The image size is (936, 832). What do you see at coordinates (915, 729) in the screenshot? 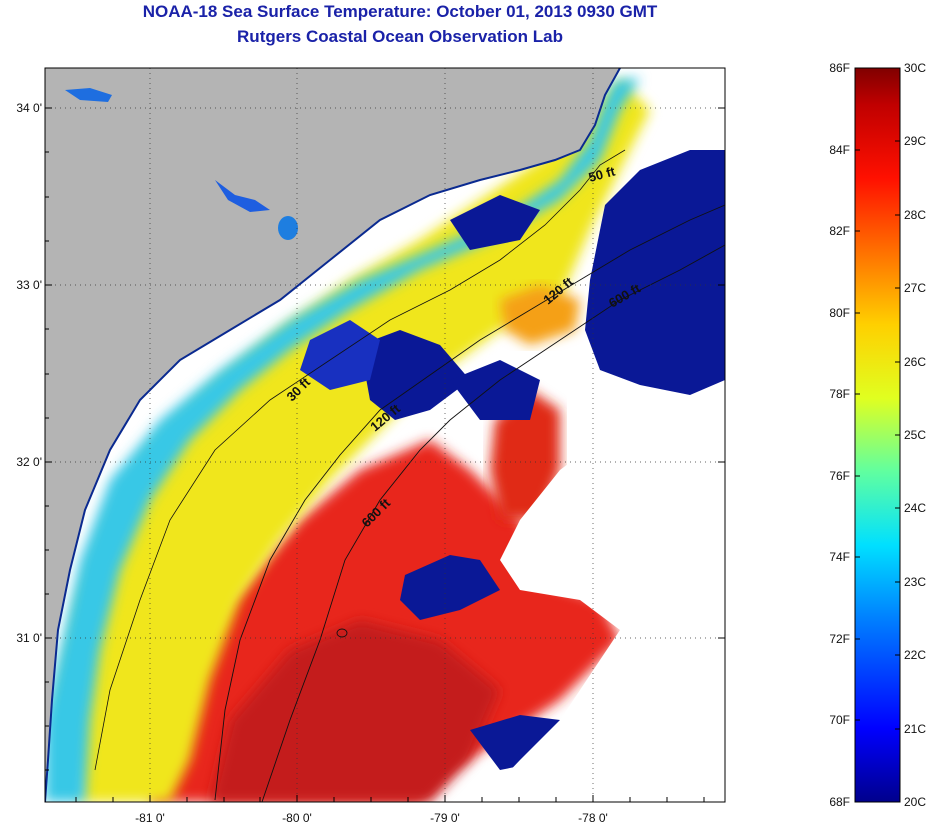
I see `colorbar-c-label: 21C` at bounding box center [915, 729].